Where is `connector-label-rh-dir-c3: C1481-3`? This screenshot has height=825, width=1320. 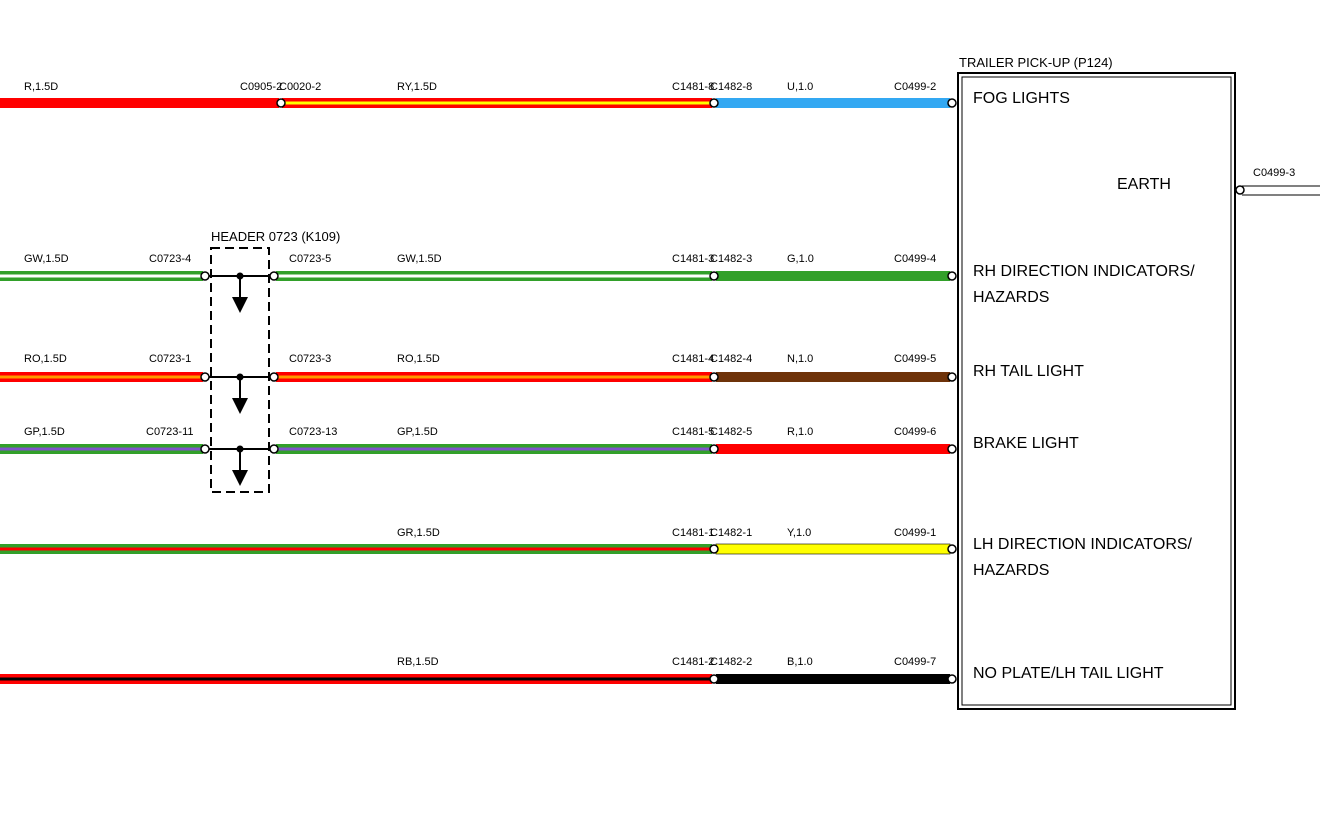
connector-label-rh-dir-c3: C1481-3 is located at coordinates (693, 259).